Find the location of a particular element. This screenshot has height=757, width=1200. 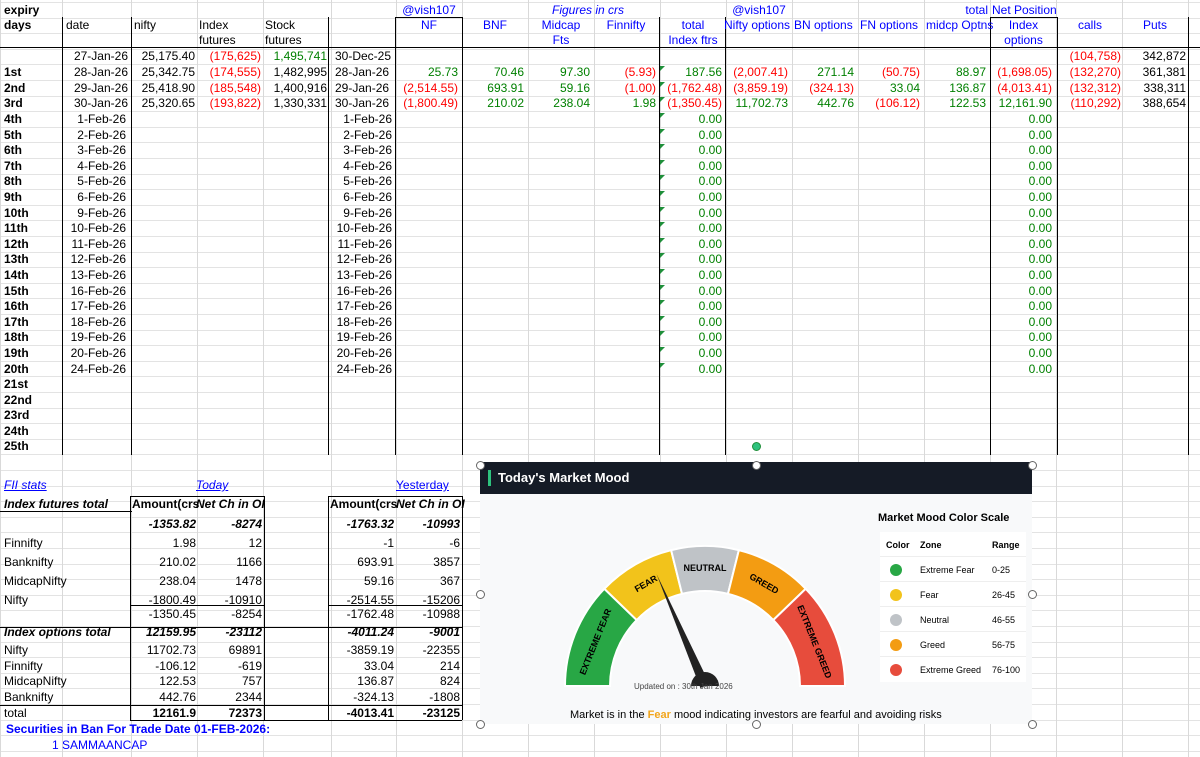

day-cell: 4th is located at coordinates (13, 119).